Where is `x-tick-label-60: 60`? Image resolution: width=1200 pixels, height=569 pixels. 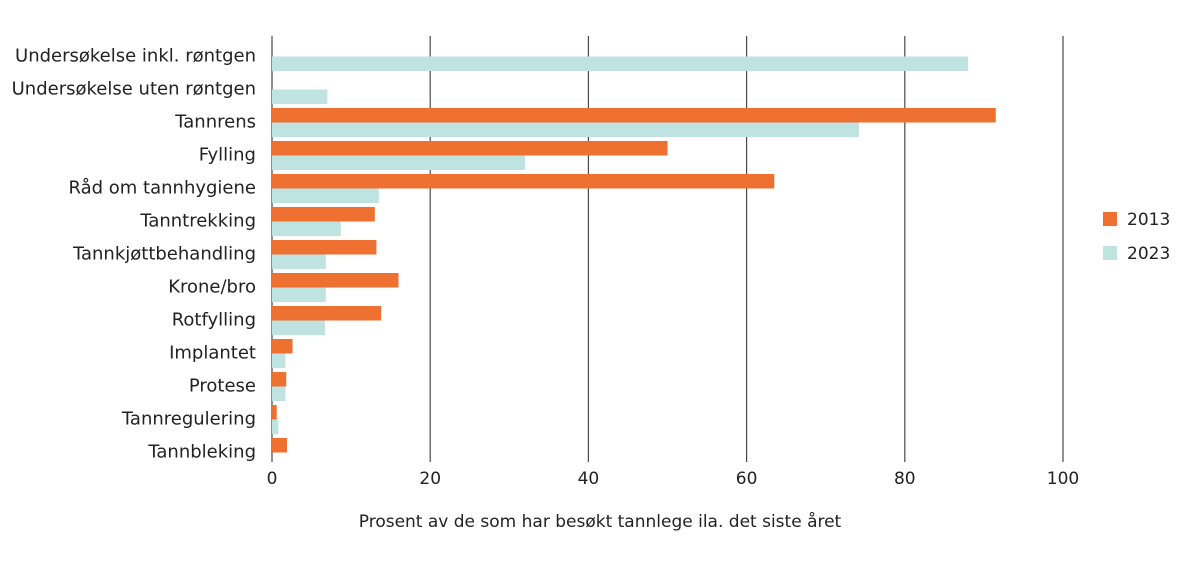
x-tick-label-60: 60 is located at coordinates (747, 479).